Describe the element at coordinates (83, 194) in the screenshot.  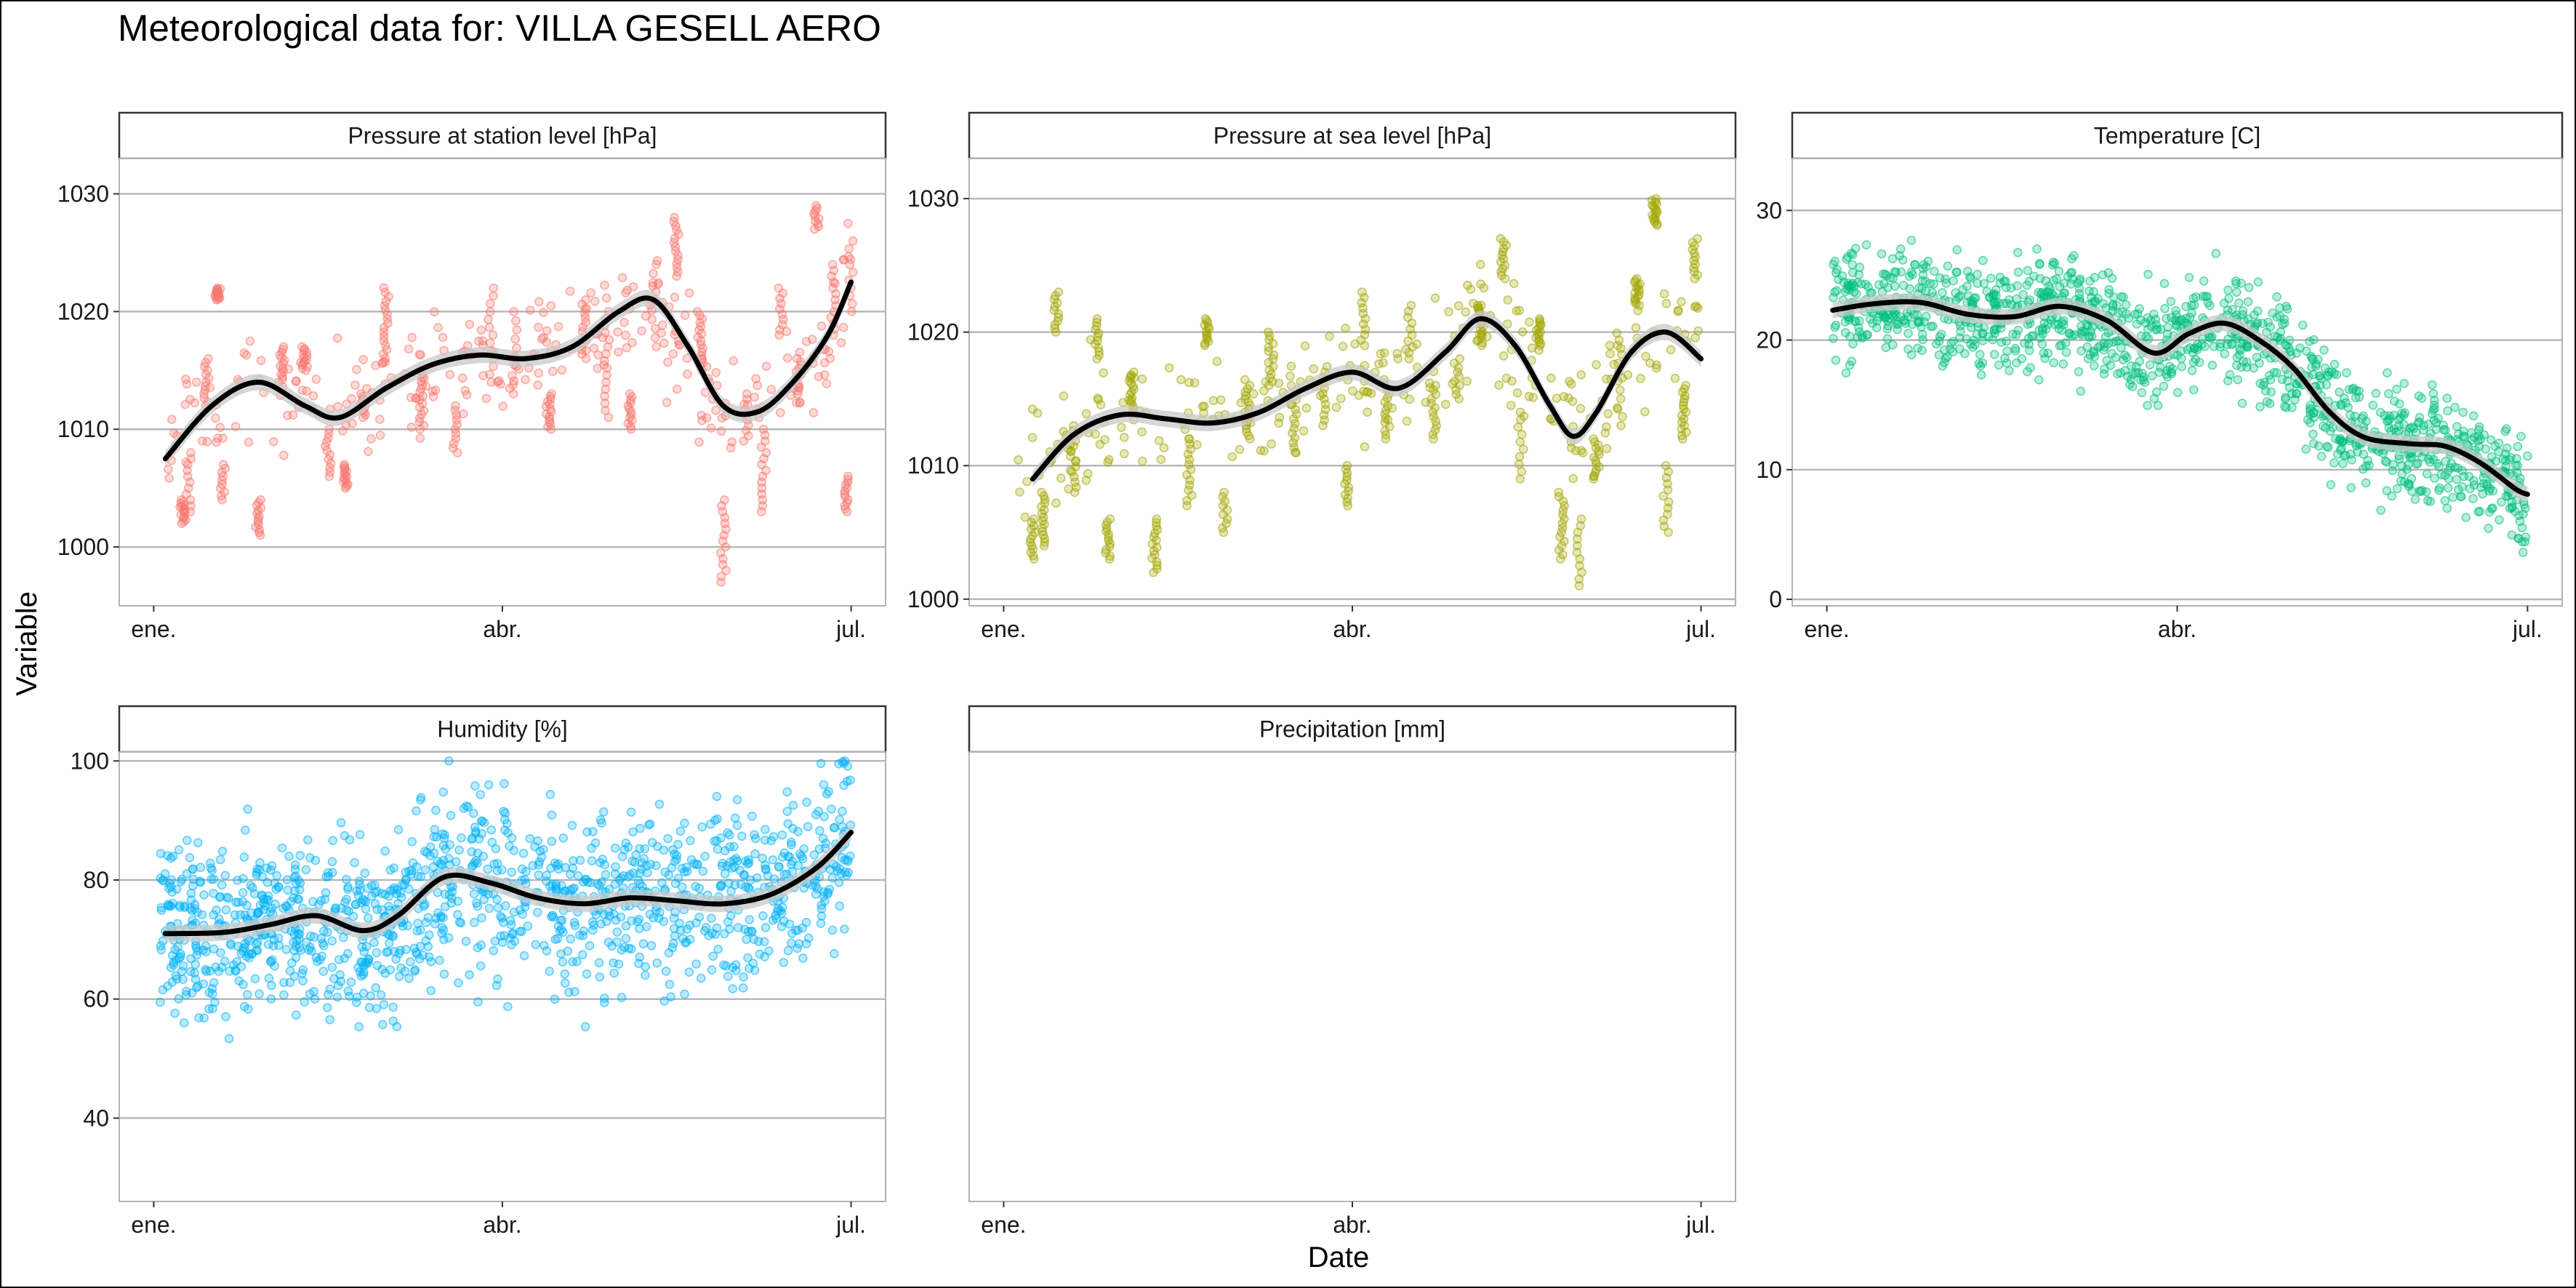
I see `y-tick-label: 1030` at that location.